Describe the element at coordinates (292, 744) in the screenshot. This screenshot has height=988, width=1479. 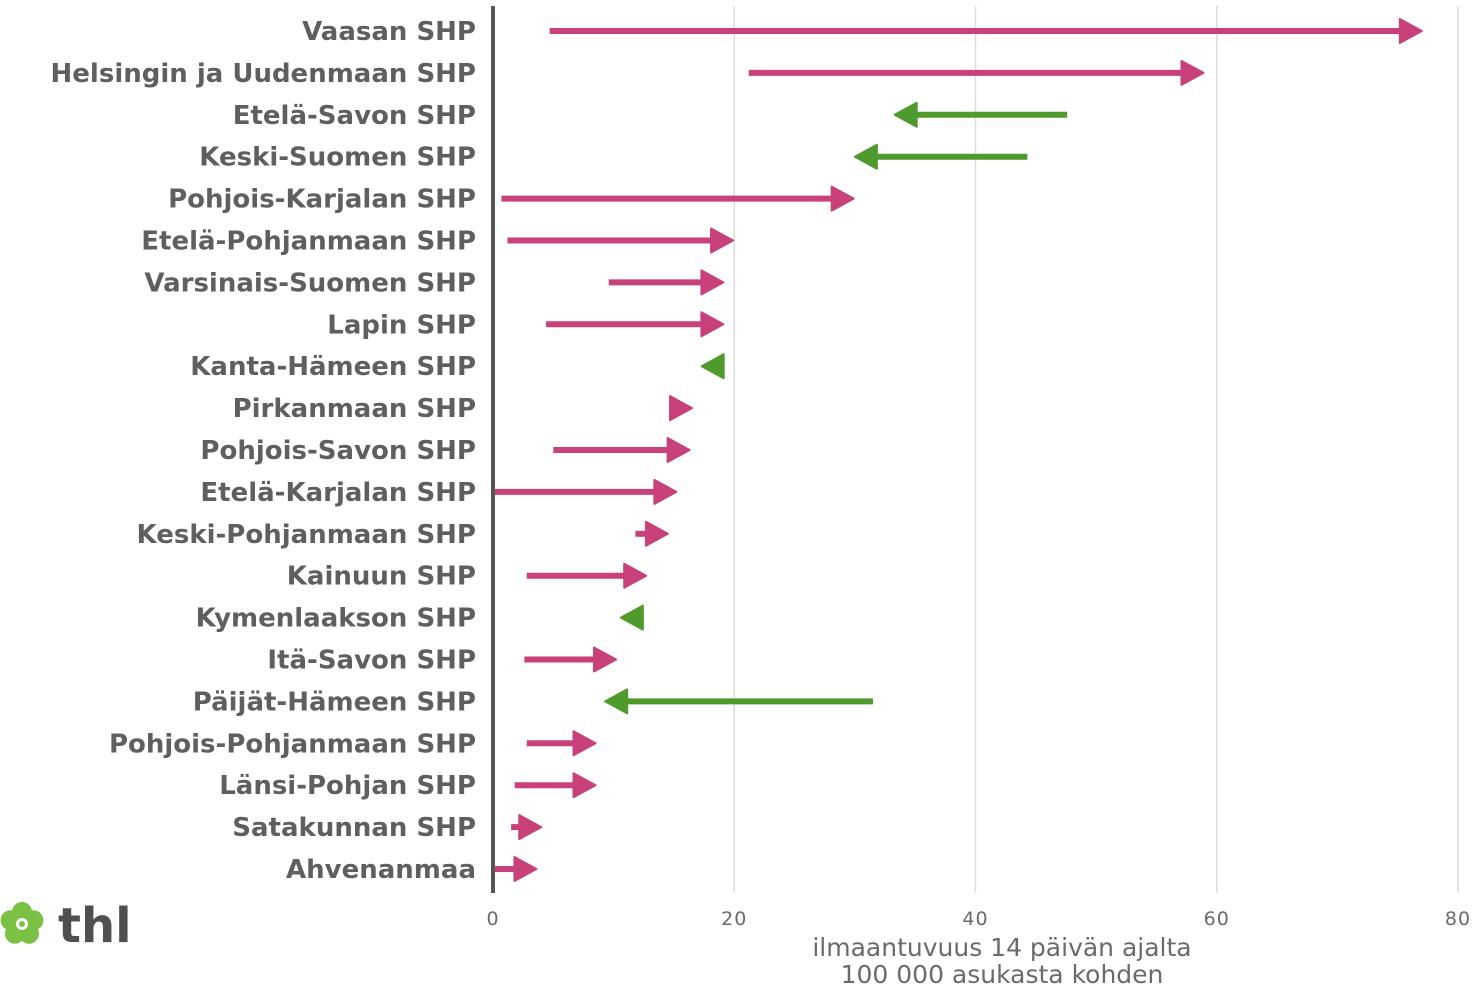
I see `category-label: Pohjois-Pohjanmaan SHP` at that location.